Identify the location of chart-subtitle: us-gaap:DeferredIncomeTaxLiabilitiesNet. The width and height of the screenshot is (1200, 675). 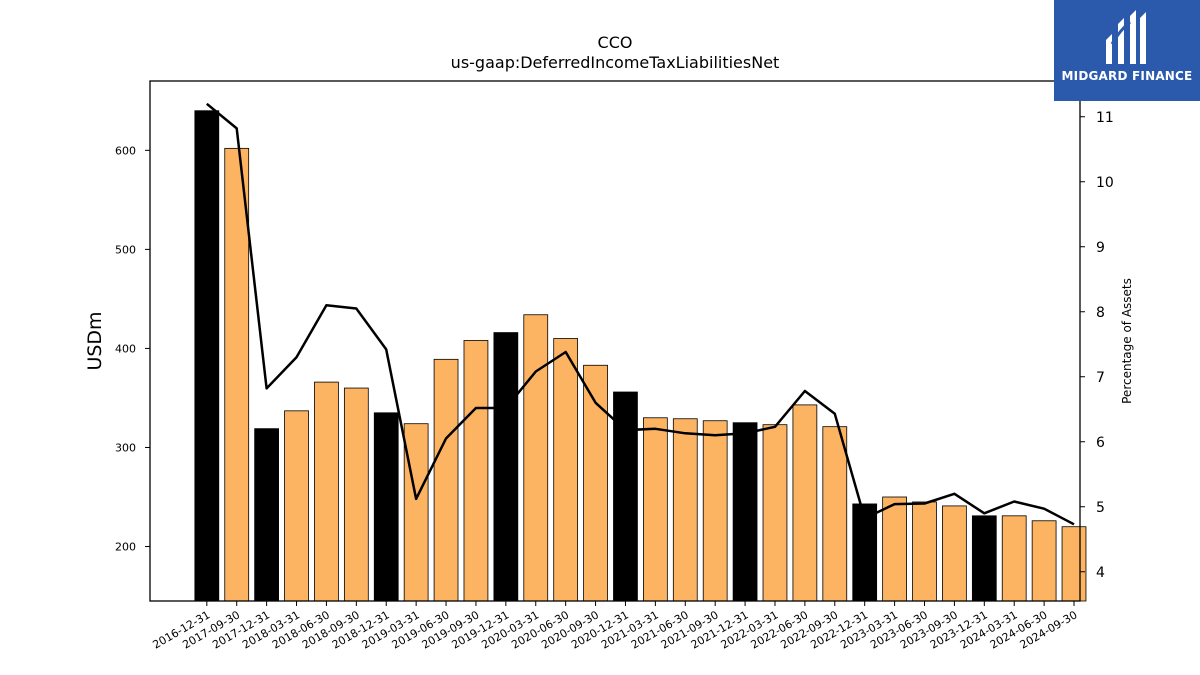
(615, 62).